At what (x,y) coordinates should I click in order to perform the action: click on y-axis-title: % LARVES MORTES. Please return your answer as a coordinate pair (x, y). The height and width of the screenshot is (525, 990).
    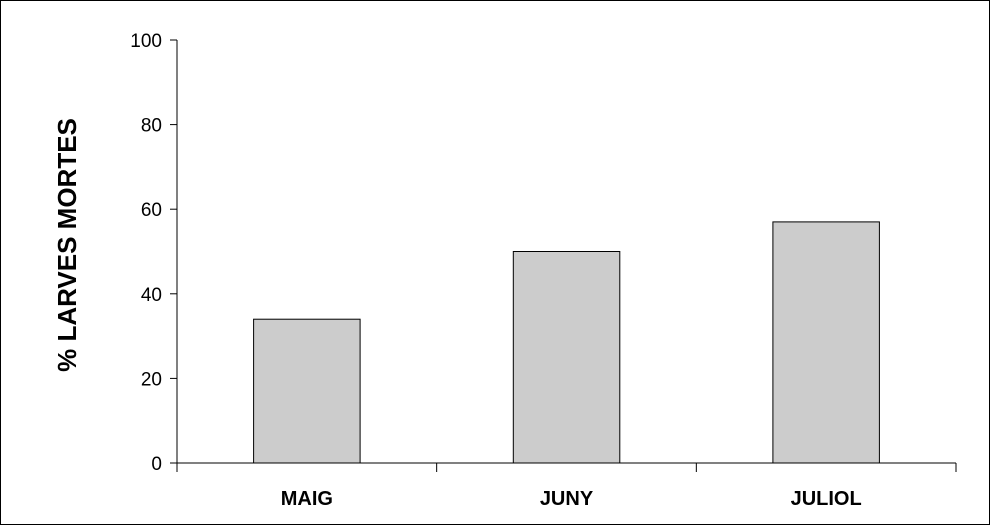
    Looking at the image, I should click on (67, 245).